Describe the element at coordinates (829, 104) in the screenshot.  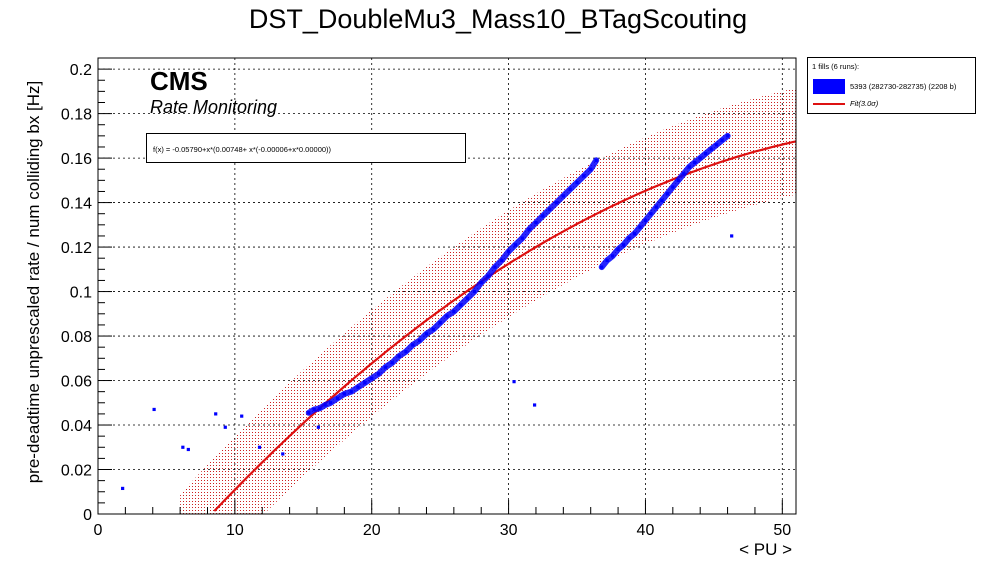
I see `legend-fit-swatch` at that location.